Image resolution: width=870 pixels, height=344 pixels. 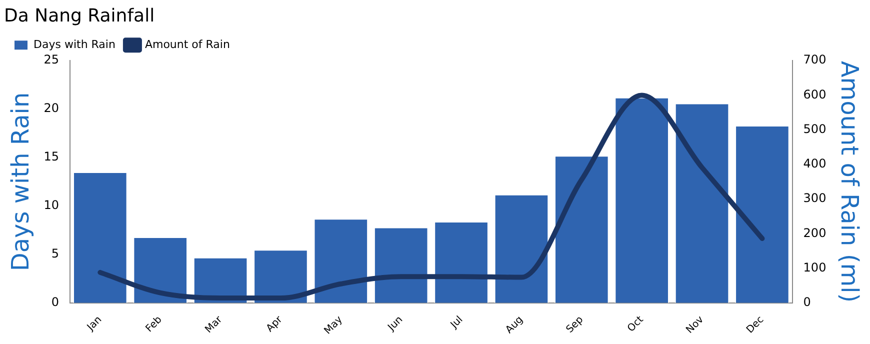 What do you see at coordinates (52, 59) in the screenshot?
I see `y-tick-label: 25` at bounding box center [52, 59].